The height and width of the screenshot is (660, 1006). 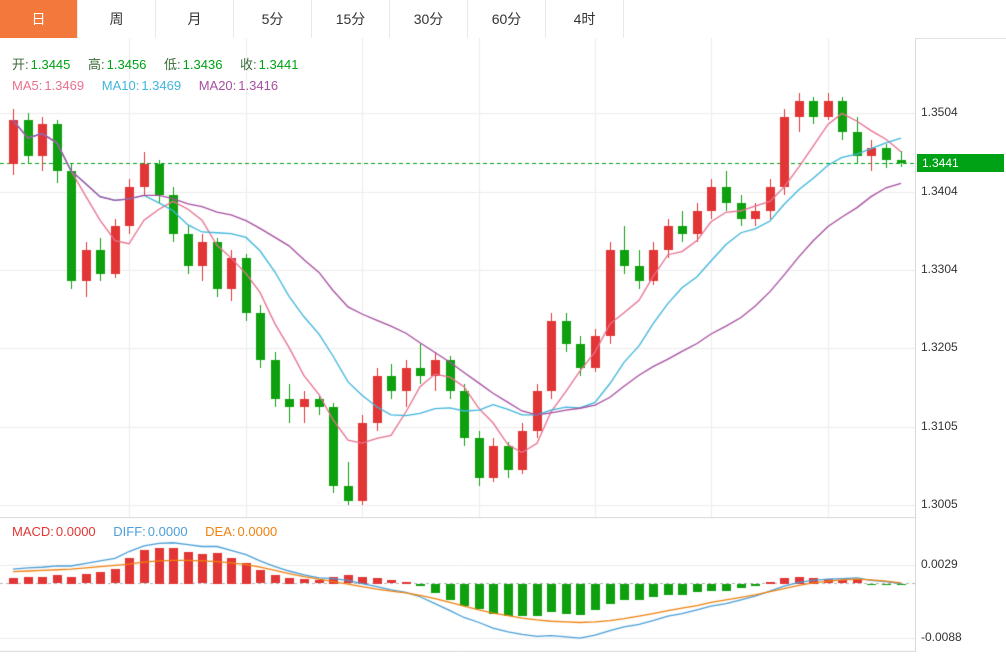 I want to click on macd-label: MACD:, so click(x=33, y=531).